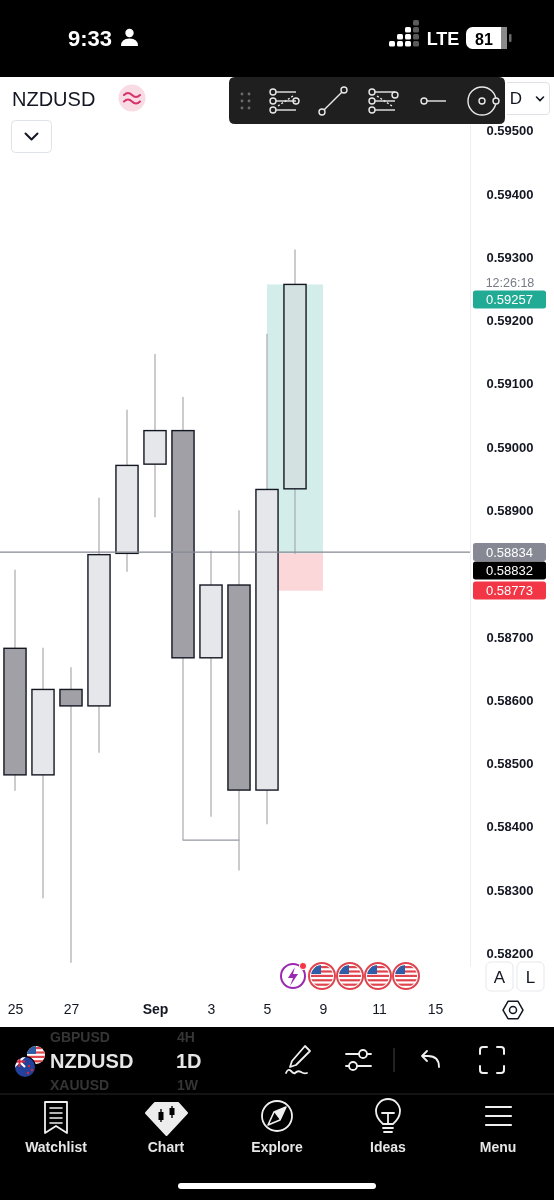  I want to click on text: A, so click(499, 977).